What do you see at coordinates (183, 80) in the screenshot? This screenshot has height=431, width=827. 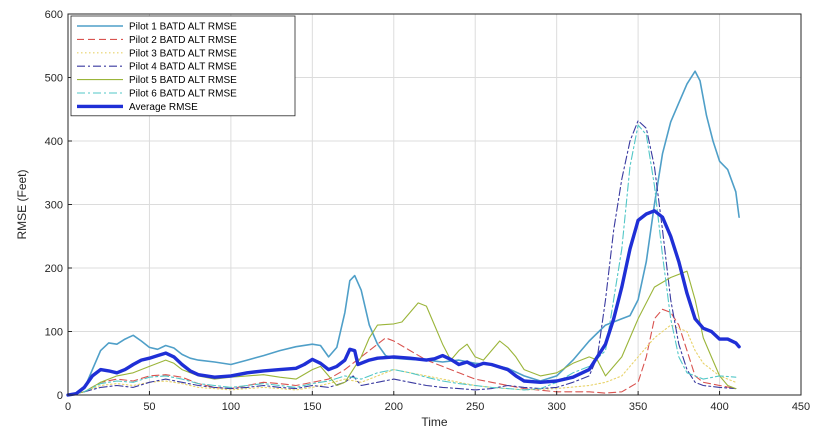 I see `legend-label: Pilot 5 BATD ALT RMSE` at bounding box center [183, 80].